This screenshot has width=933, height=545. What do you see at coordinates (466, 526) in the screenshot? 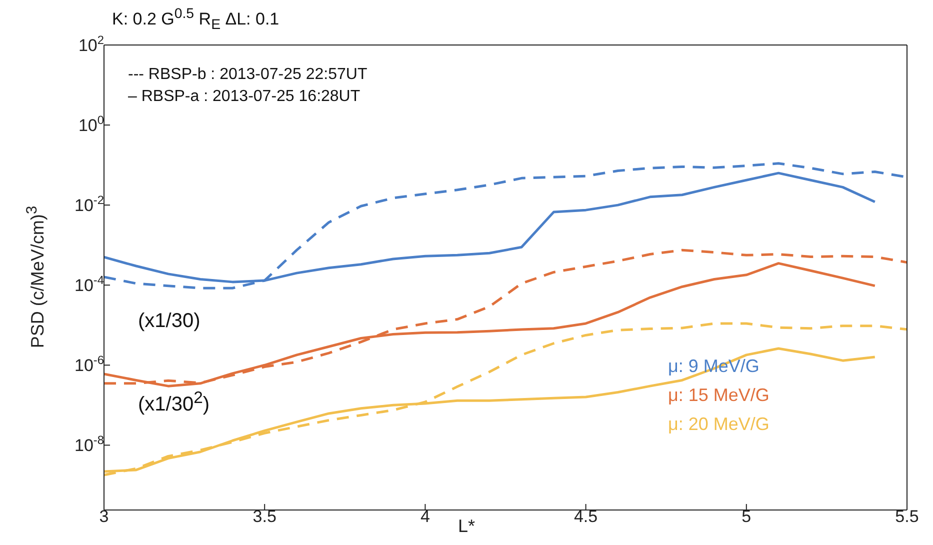
I see `x-axis-title: L*` at bounding box center [466, 526].